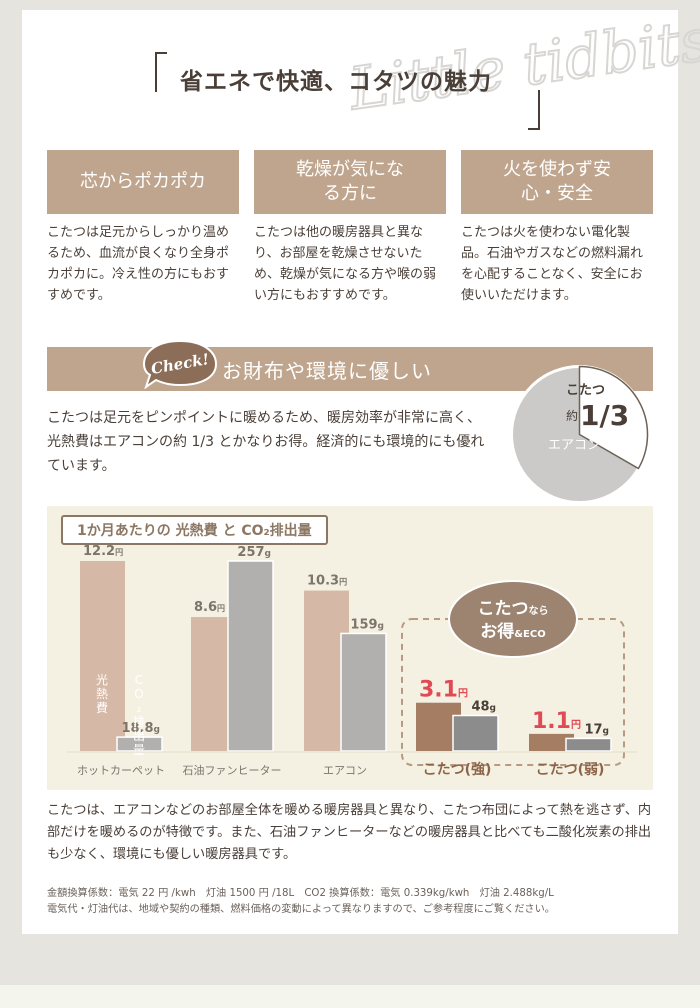 The image size is (700, 1008). Describe the element at coordinates (557, 182) in the screenshot. I see `feature-title-safe: 火を使わず安心・安全` at that location.